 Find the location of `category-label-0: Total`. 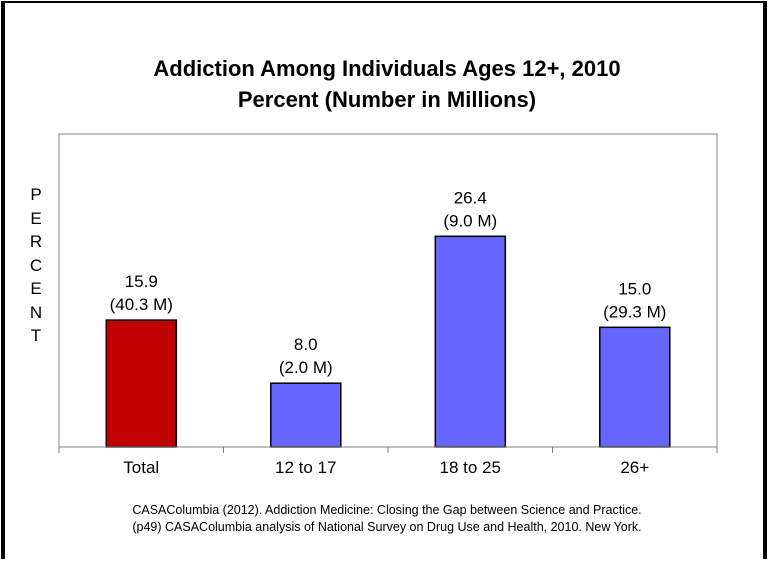

category-label-0: Total is located at coordinates (141, 467).